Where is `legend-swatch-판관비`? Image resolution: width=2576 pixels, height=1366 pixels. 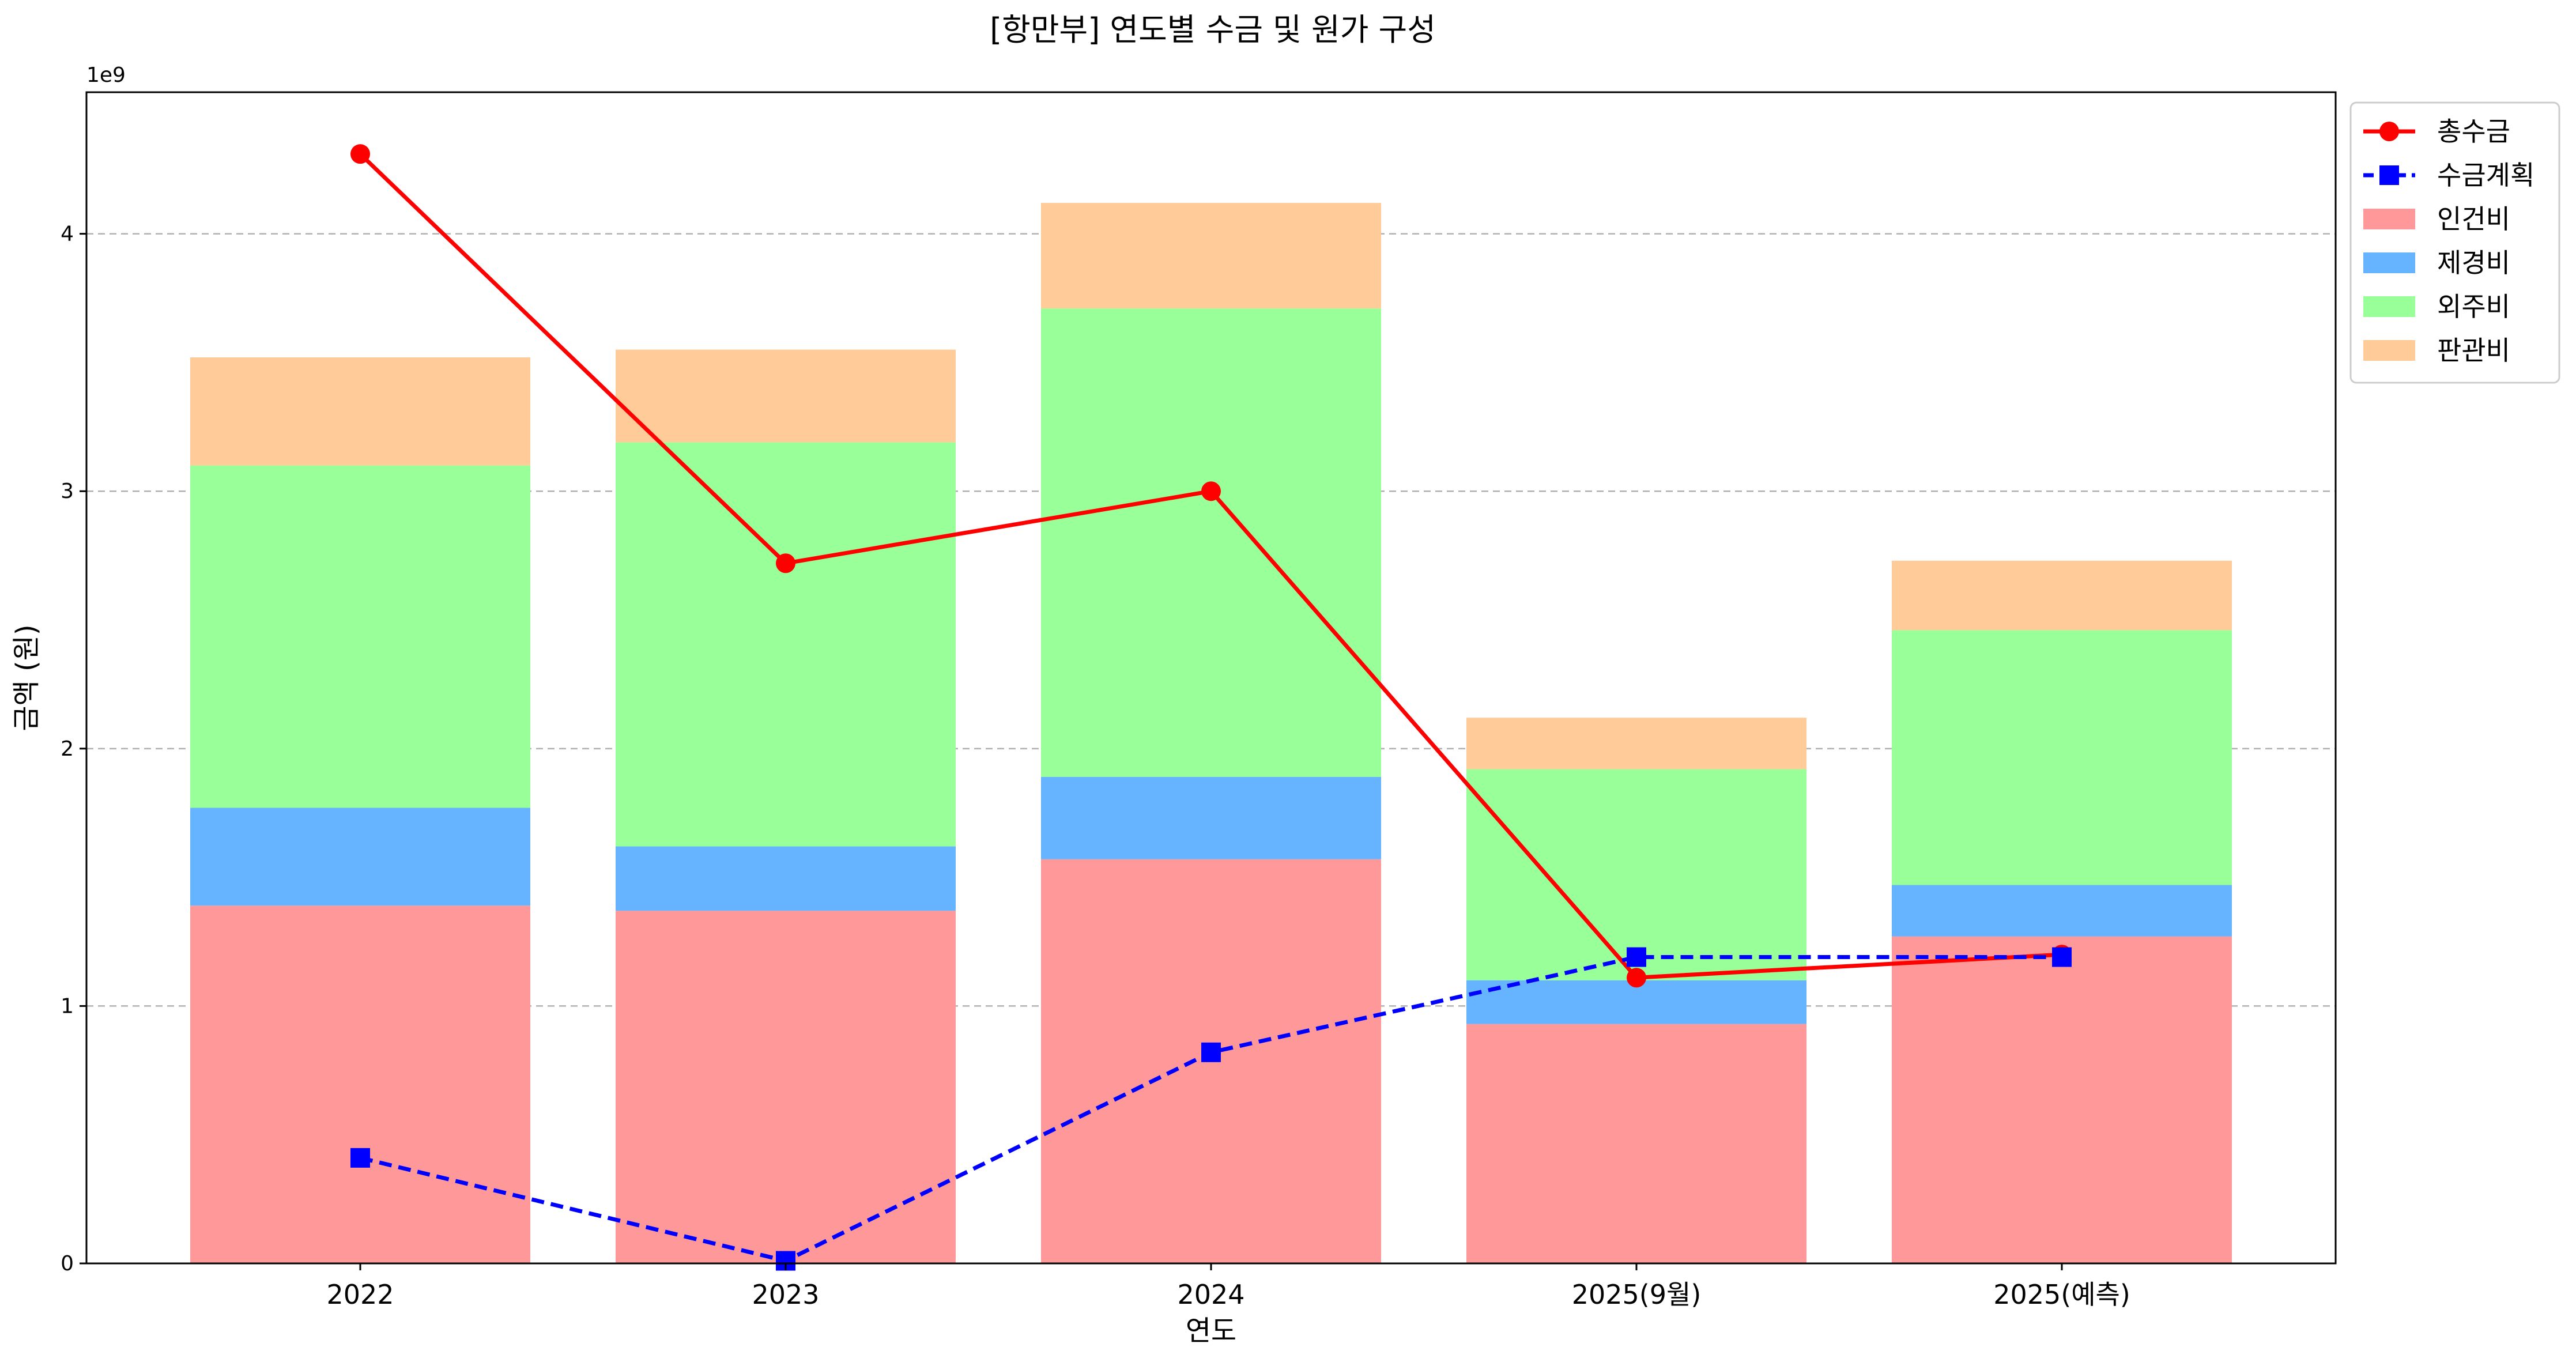 legend-swatch-판관비 is located at coordinates (2389, 350).